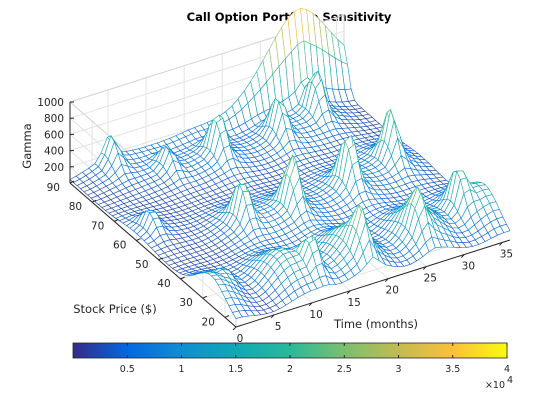 This screenshot has width=560, height=420. I want to click on y-axis-line, so click(153, 255).